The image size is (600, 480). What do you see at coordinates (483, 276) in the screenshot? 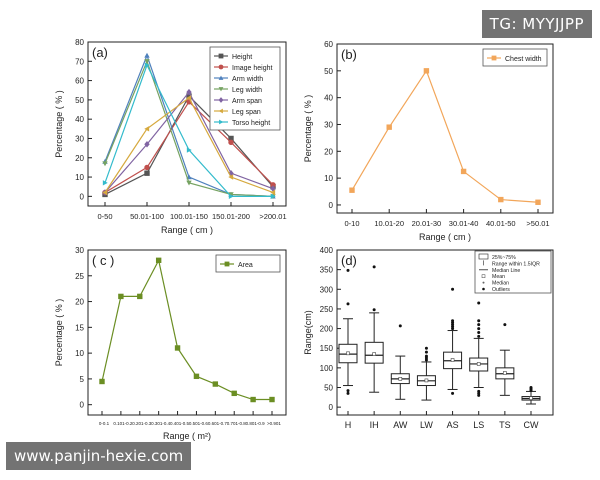
I see `legend-mean-icon` at bounding box center [483, 276].